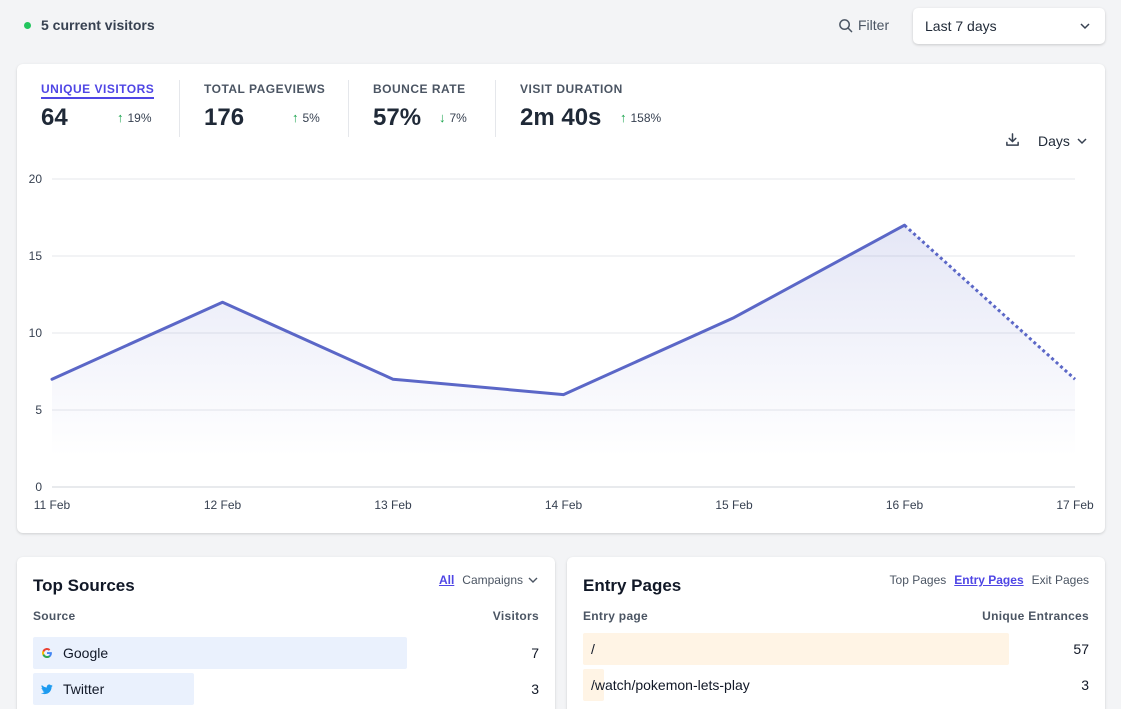 This screenshot has width=1121, height=709. Describe the element at coordinates (223, 505) in the screenshot. I see `x-tick-label: 12 Feb` at that location.